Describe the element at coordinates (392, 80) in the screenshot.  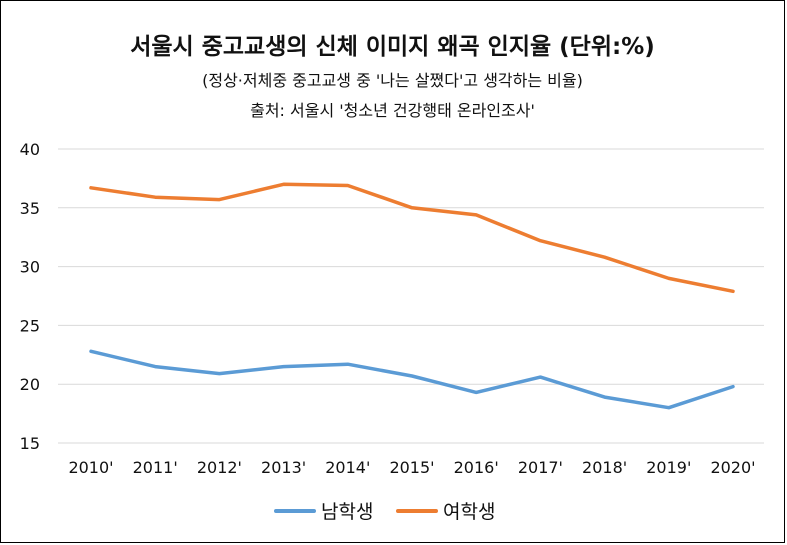
I see `chart-subtitle: (정상·저체중 중고교생 중 '나는 살쪘다'고 생각하는 비율)` at that location.